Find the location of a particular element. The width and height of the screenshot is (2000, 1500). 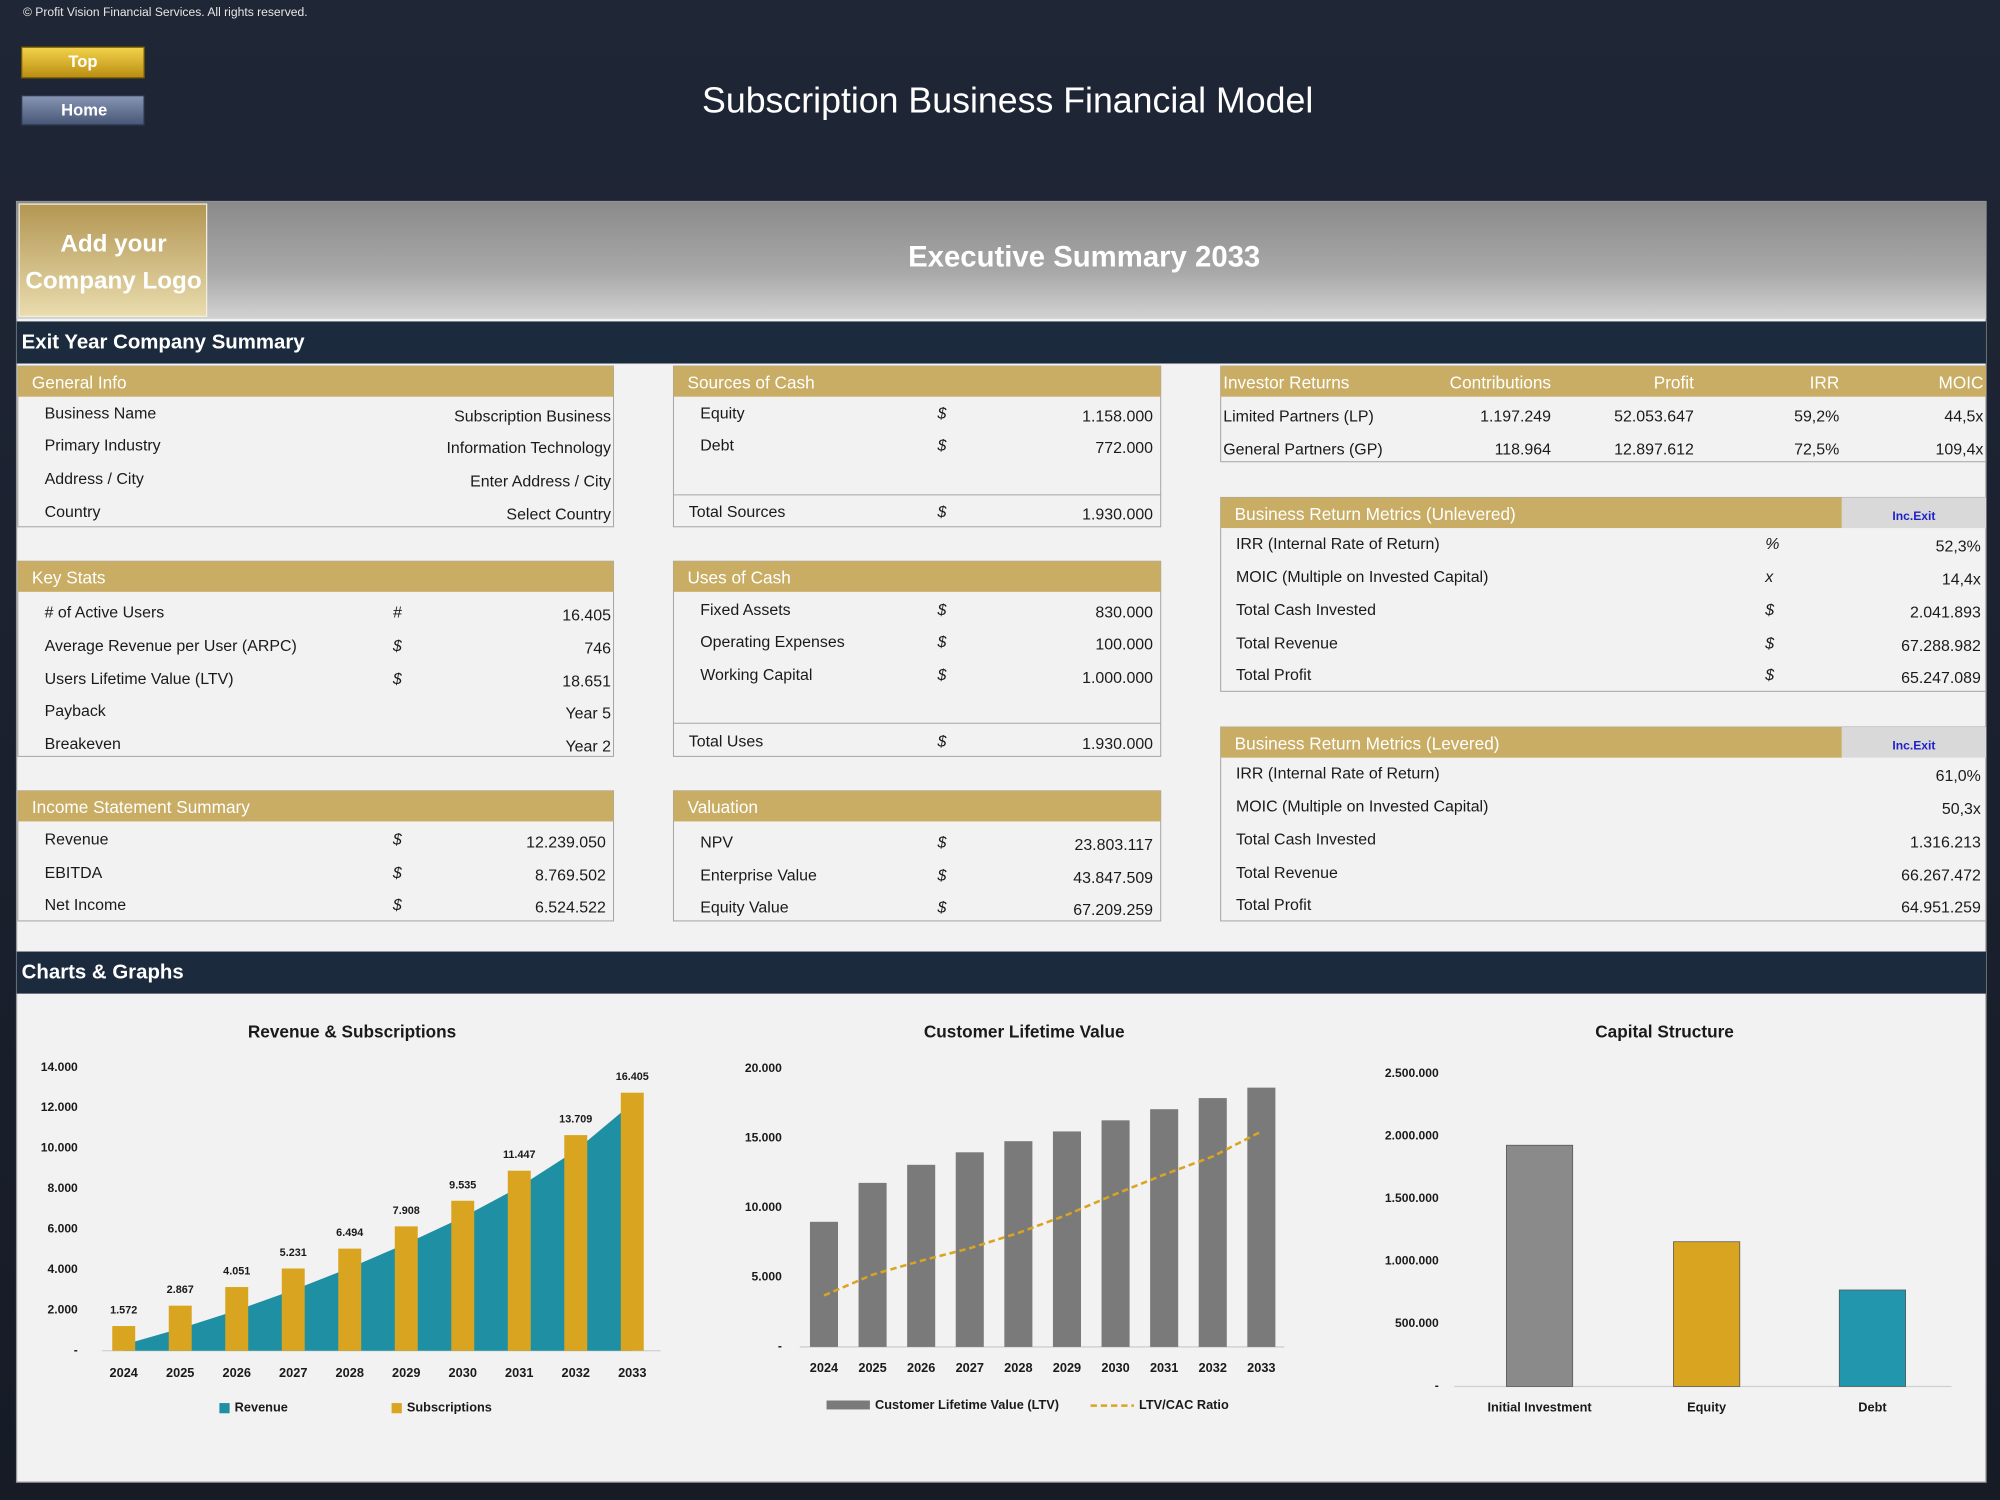

x-tick-label: 2032 is located at coordinates (1213, 1367).